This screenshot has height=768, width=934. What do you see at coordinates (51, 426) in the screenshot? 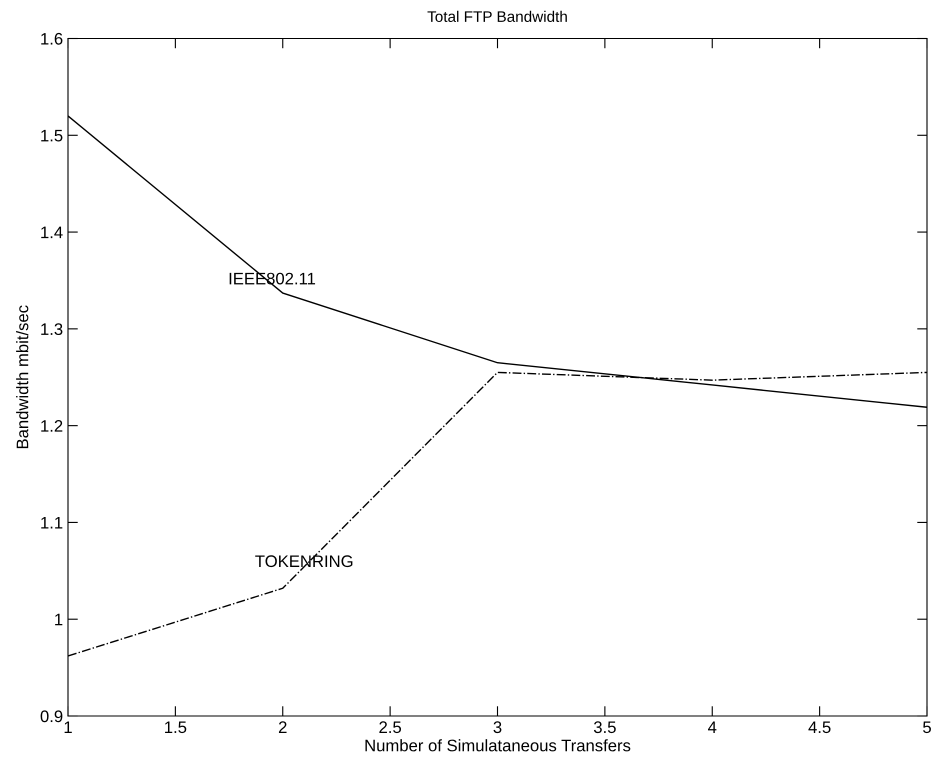
I see `y-tick-label: 1.2` at bounding box center [51, 426].